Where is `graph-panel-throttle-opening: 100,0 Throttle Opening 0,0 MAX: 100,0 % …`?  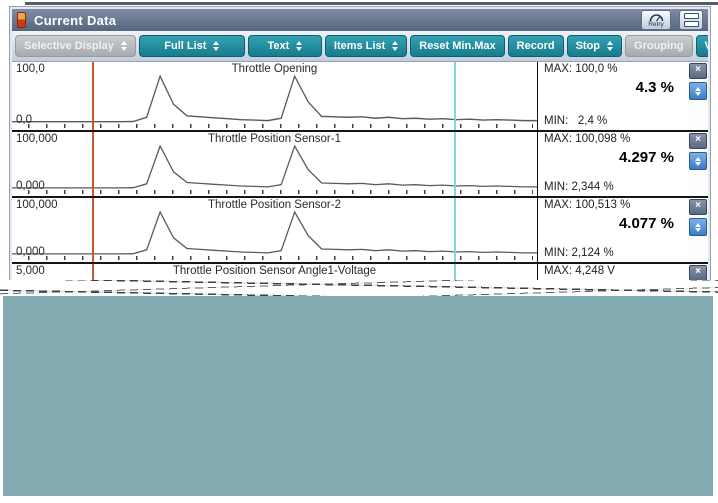
graph-panel-throttle-opening: 100,0 Throttle Opening 0,0 MAX: 100,0 % … is located at coordinates (360, 97).